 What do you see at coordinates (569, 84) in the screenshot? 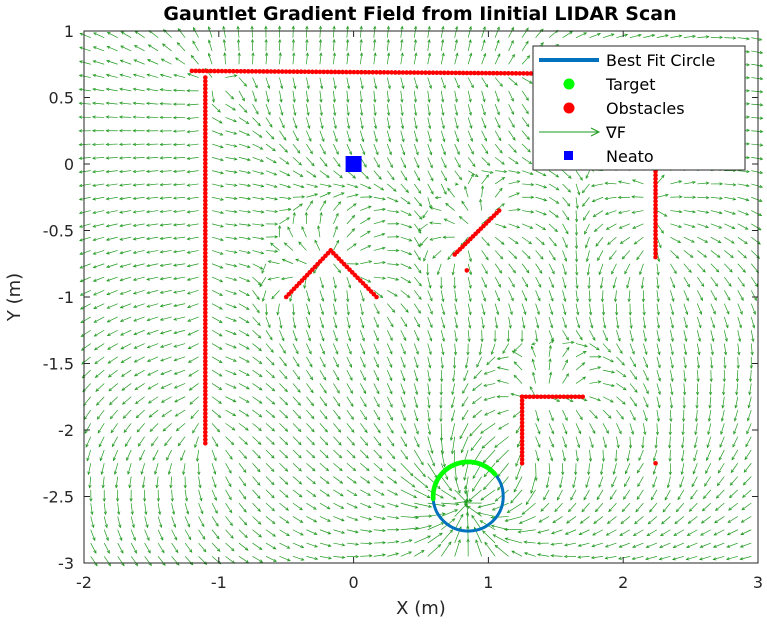
I see `legend-target-swatch` at bounding box center [569, 84].